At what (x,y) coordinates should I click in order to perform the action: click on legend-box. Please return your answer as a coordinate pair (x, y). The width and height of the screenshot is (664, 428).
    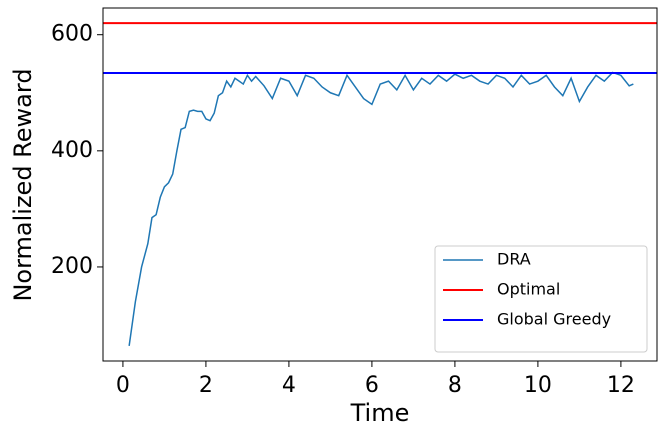
    Looking at the image, I should click on (541, 299).